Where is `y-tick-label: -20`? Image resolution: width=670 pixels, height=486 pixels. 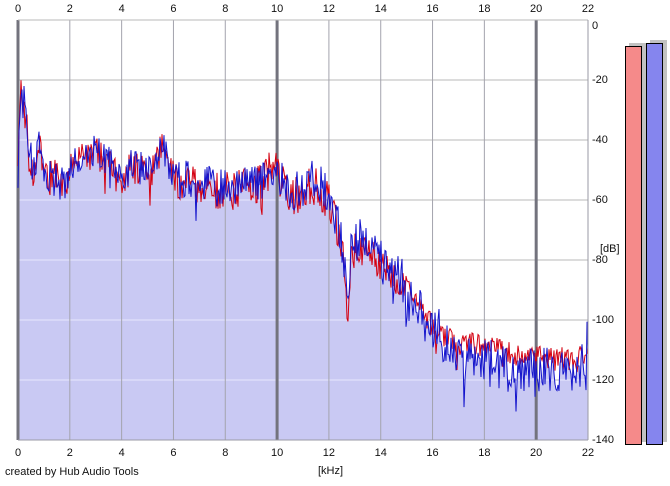
y-tick-label: -20 is located at coordinates (600, 80).